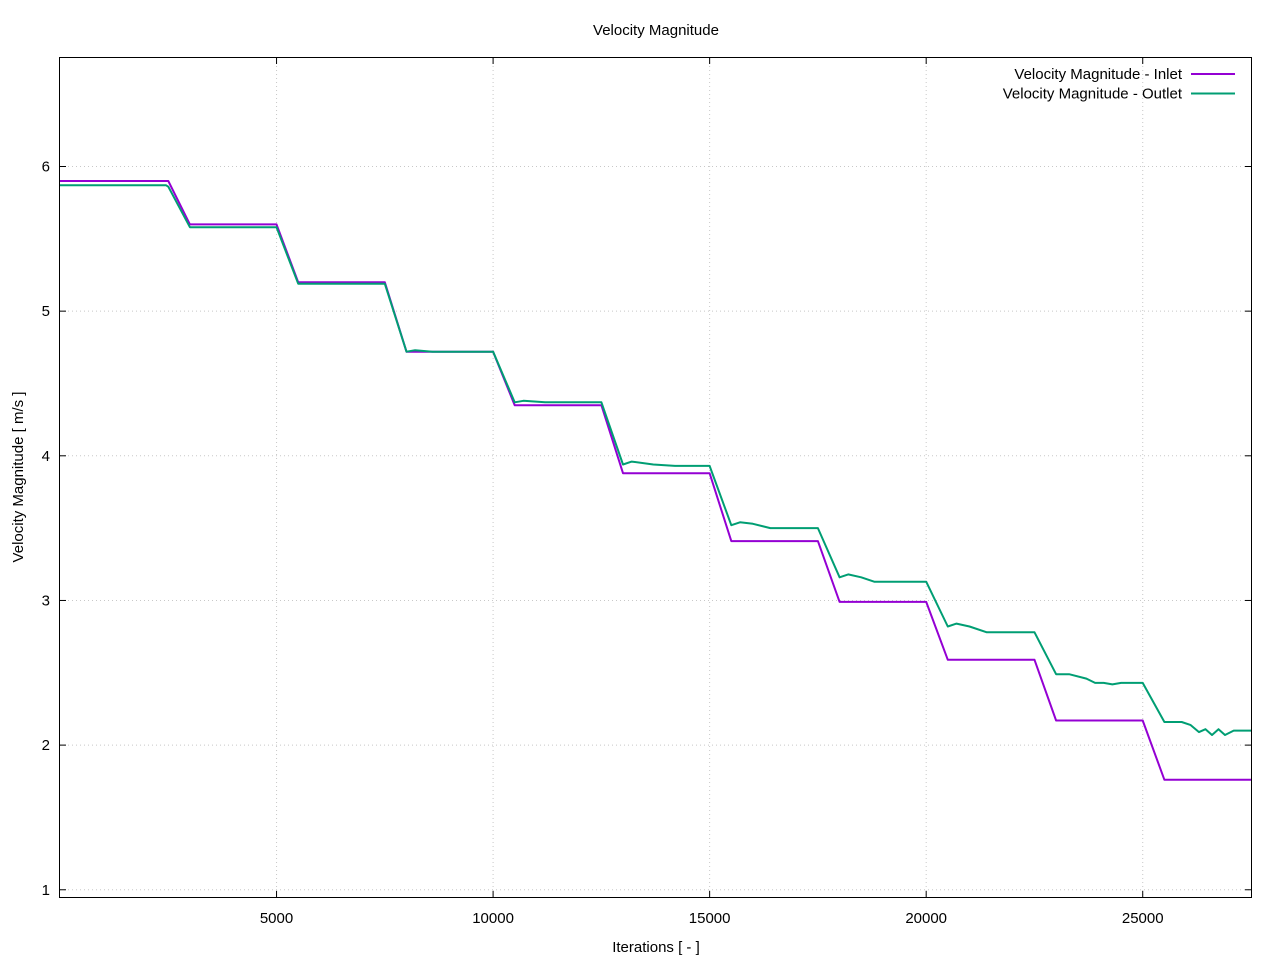  What do you see at coordinates (926, 918) in the screenshot?
I see `x-tick-label: 20000` at bounding box center [926, 918].